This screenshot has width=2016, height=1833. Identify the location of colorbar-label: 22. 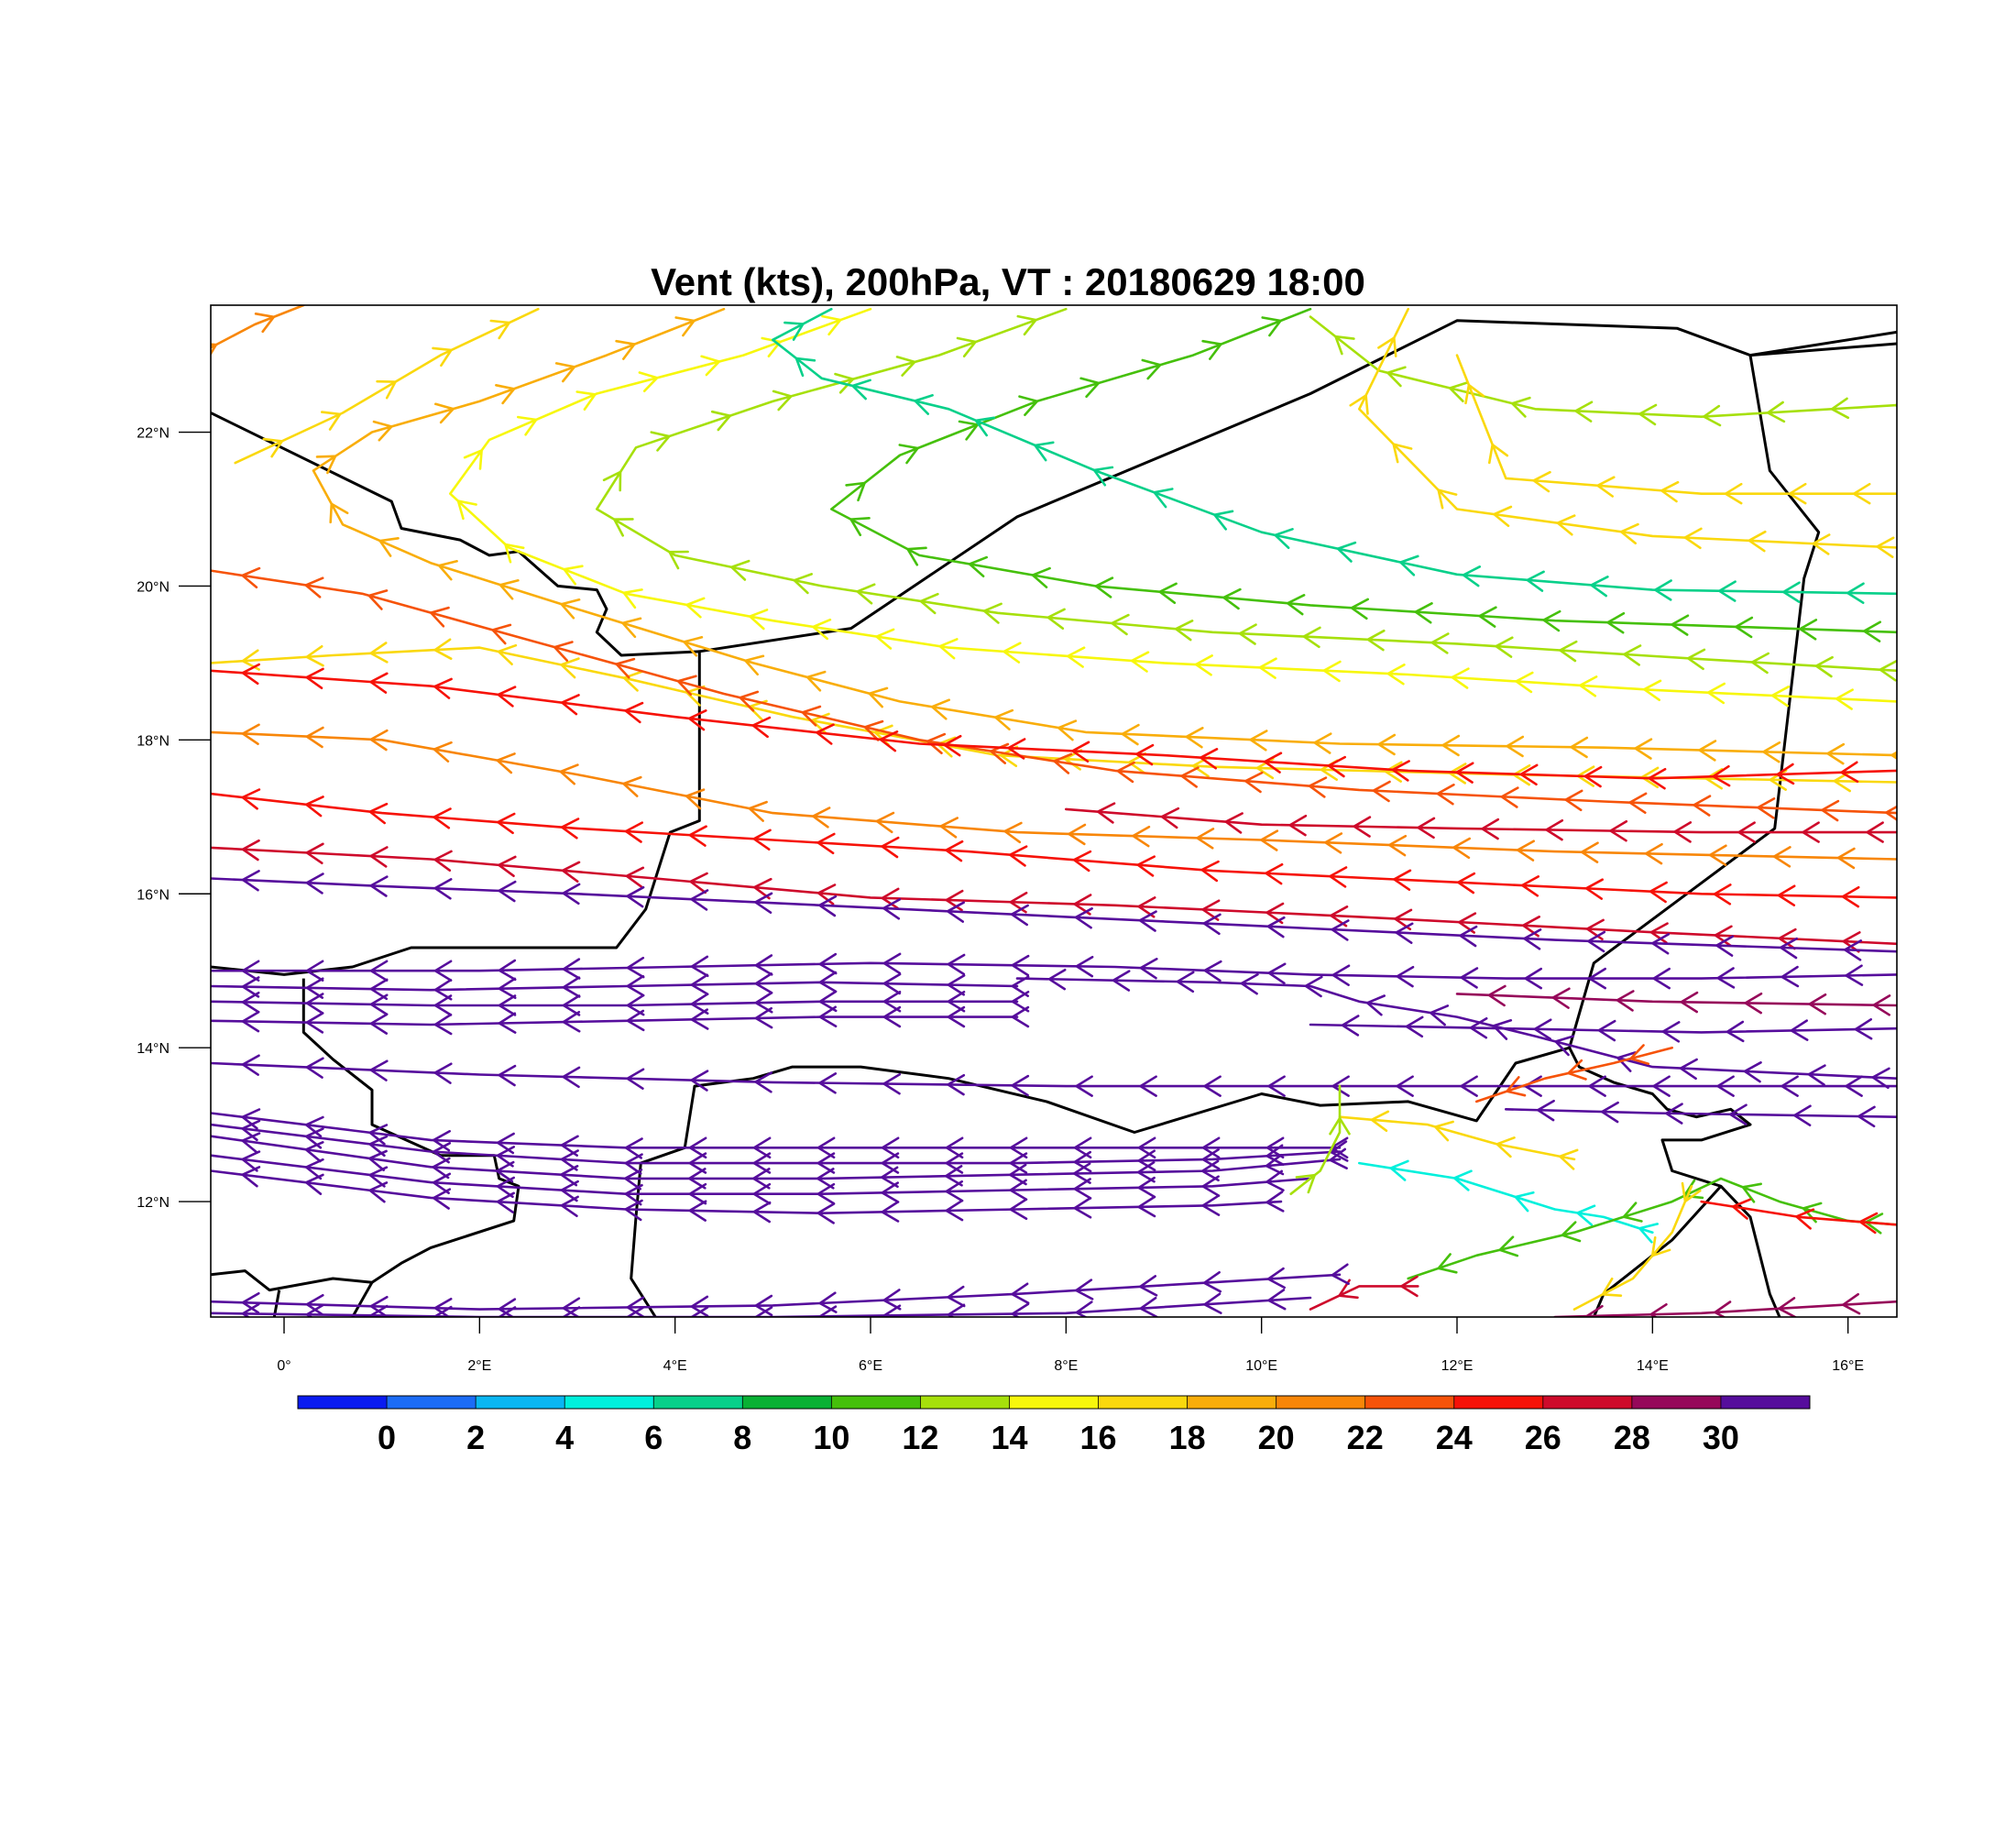
(1365, 1437).